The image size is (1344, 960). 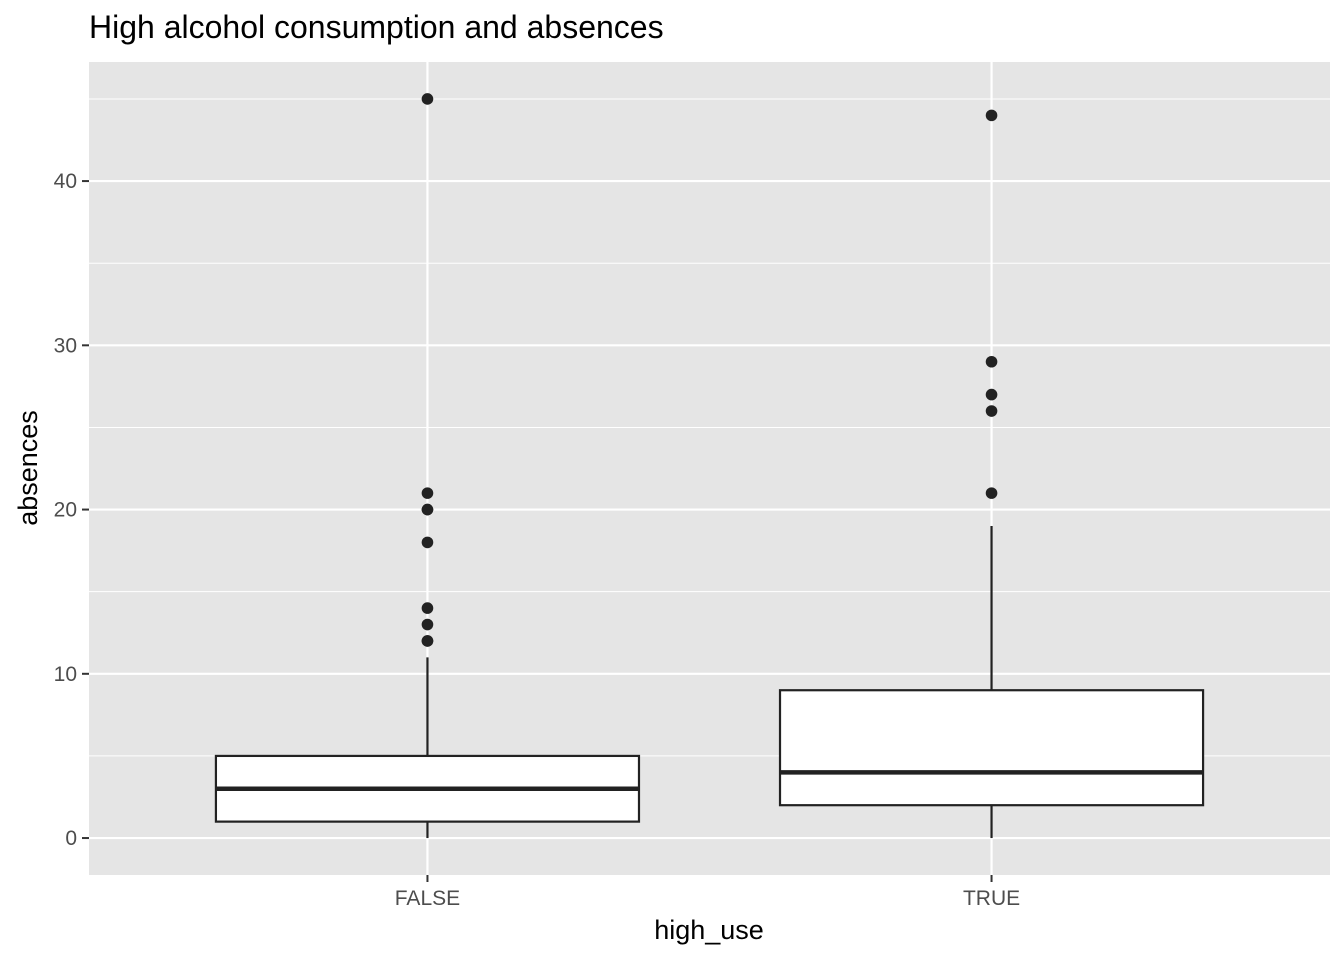 What do you see at coordinates (376, 27) in the screenshot?
I see `chart-title: High alcohol consumption and absences` at bounding box center [376, 27].